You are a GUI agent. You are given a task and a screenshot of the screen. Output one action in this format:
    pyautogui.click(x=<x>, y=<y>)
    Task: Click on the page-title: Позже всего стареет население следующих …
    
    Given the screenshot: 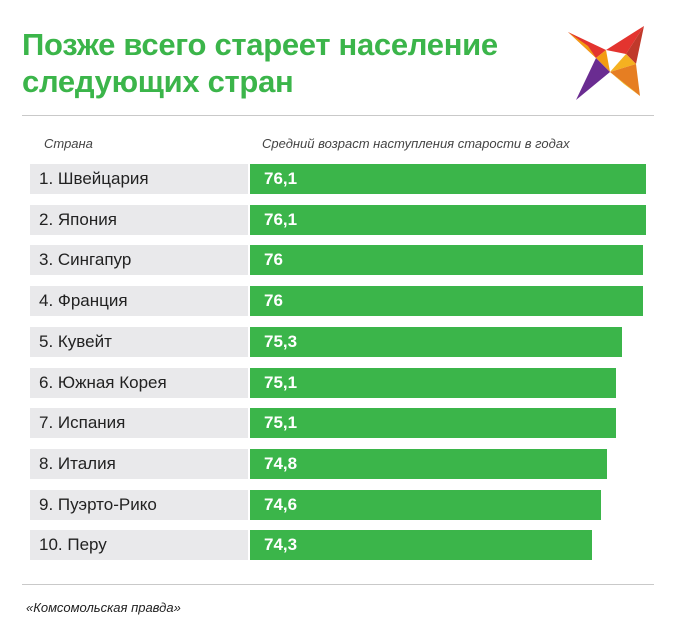 What is the action you would take?
    pyautogui.click(x=260, y=63)
    